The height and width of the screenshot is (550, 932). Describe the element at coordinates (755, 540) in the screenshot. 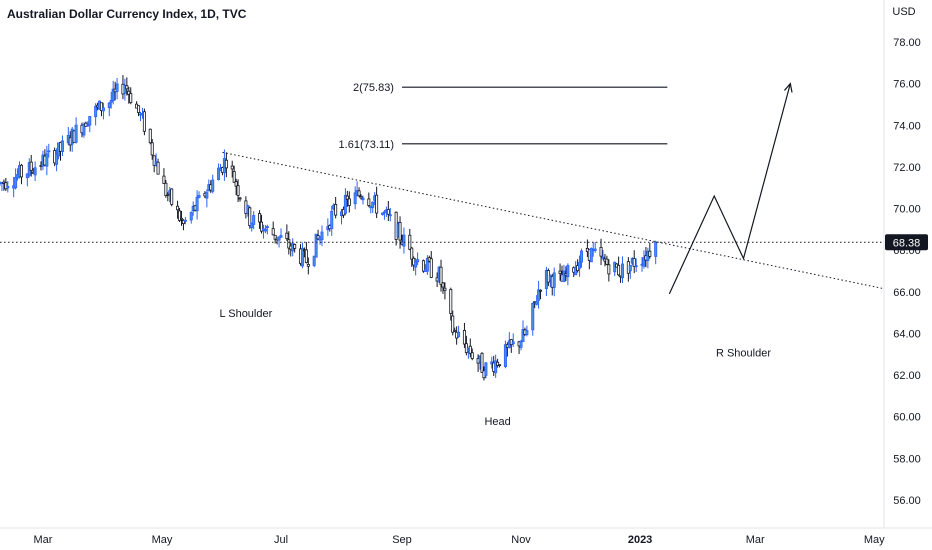

I see `x-tick-label: Mar` at that location.